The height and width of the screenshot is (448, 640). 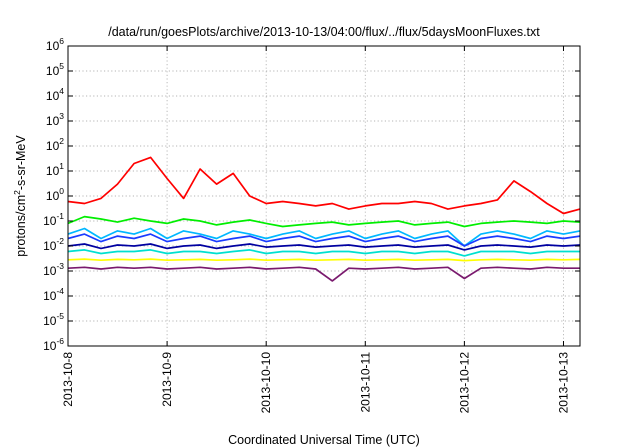 What do you see at coordinates (266, 383) in the screenshot?
I see `x-tick-label: 2013-10-10` at bounding box center [266, 383].